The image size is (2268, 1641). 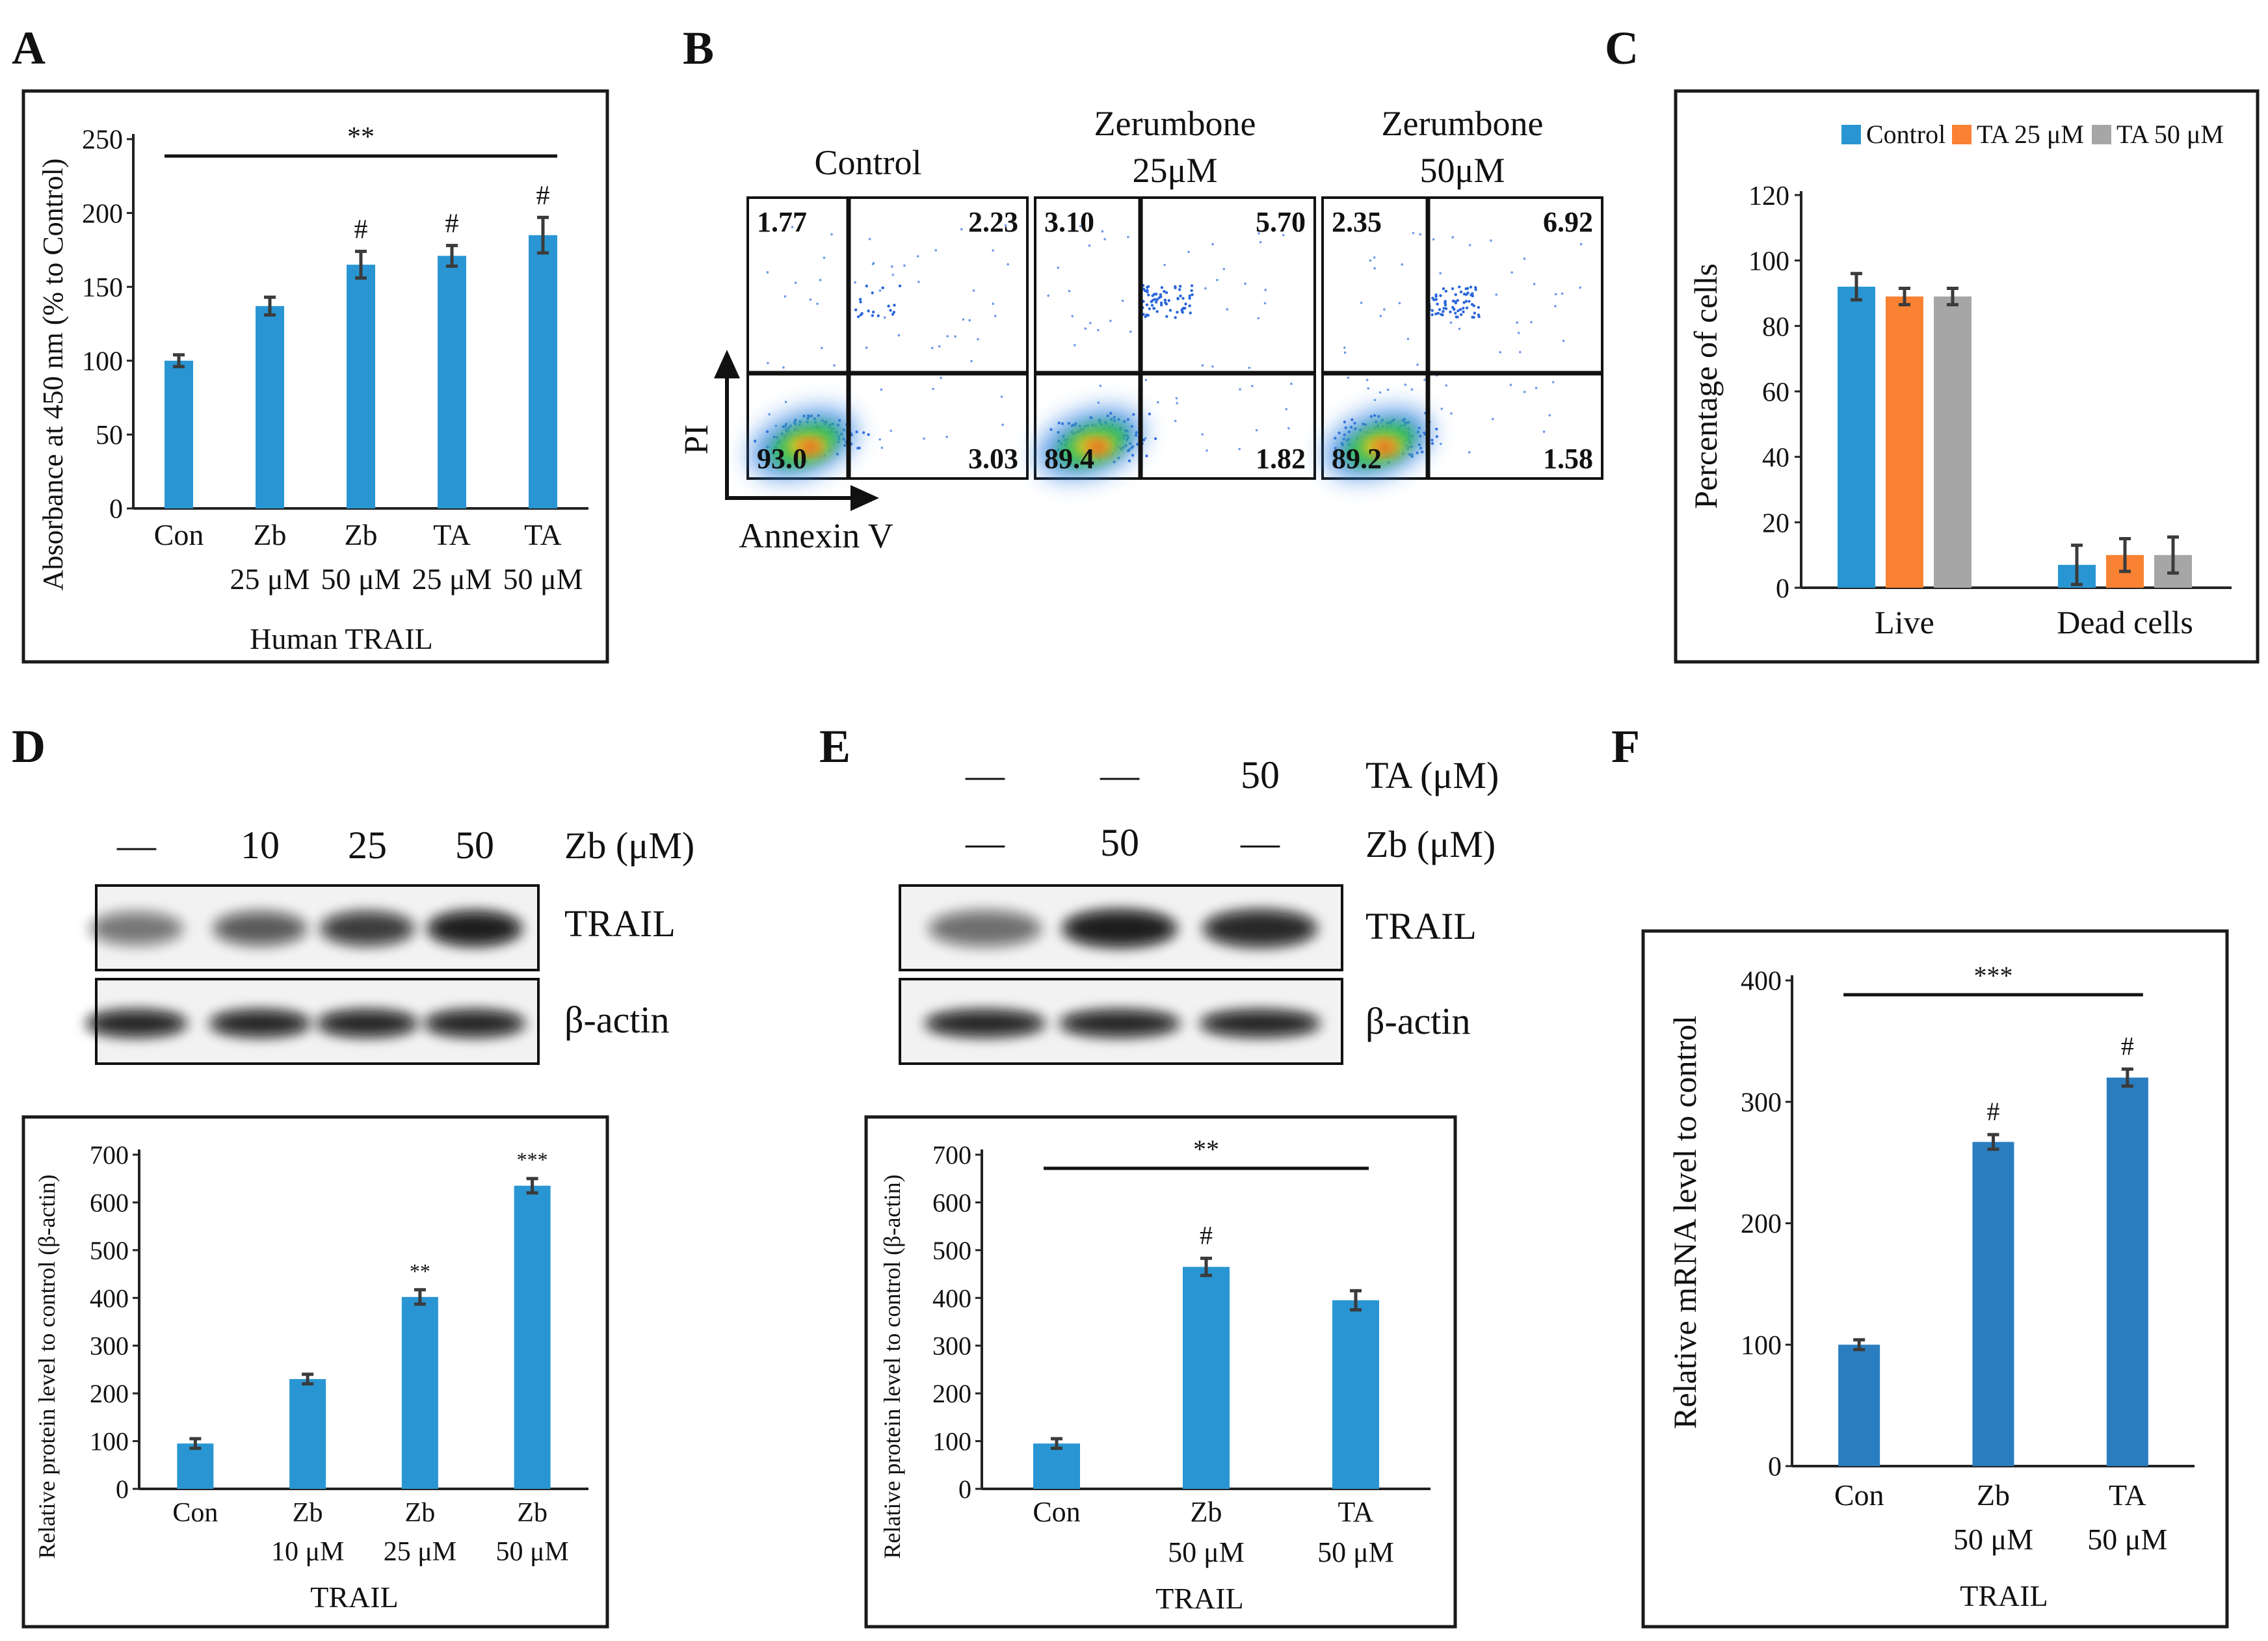 I want to click on panel-a-significance-label: **, so click(x=361, y=137).